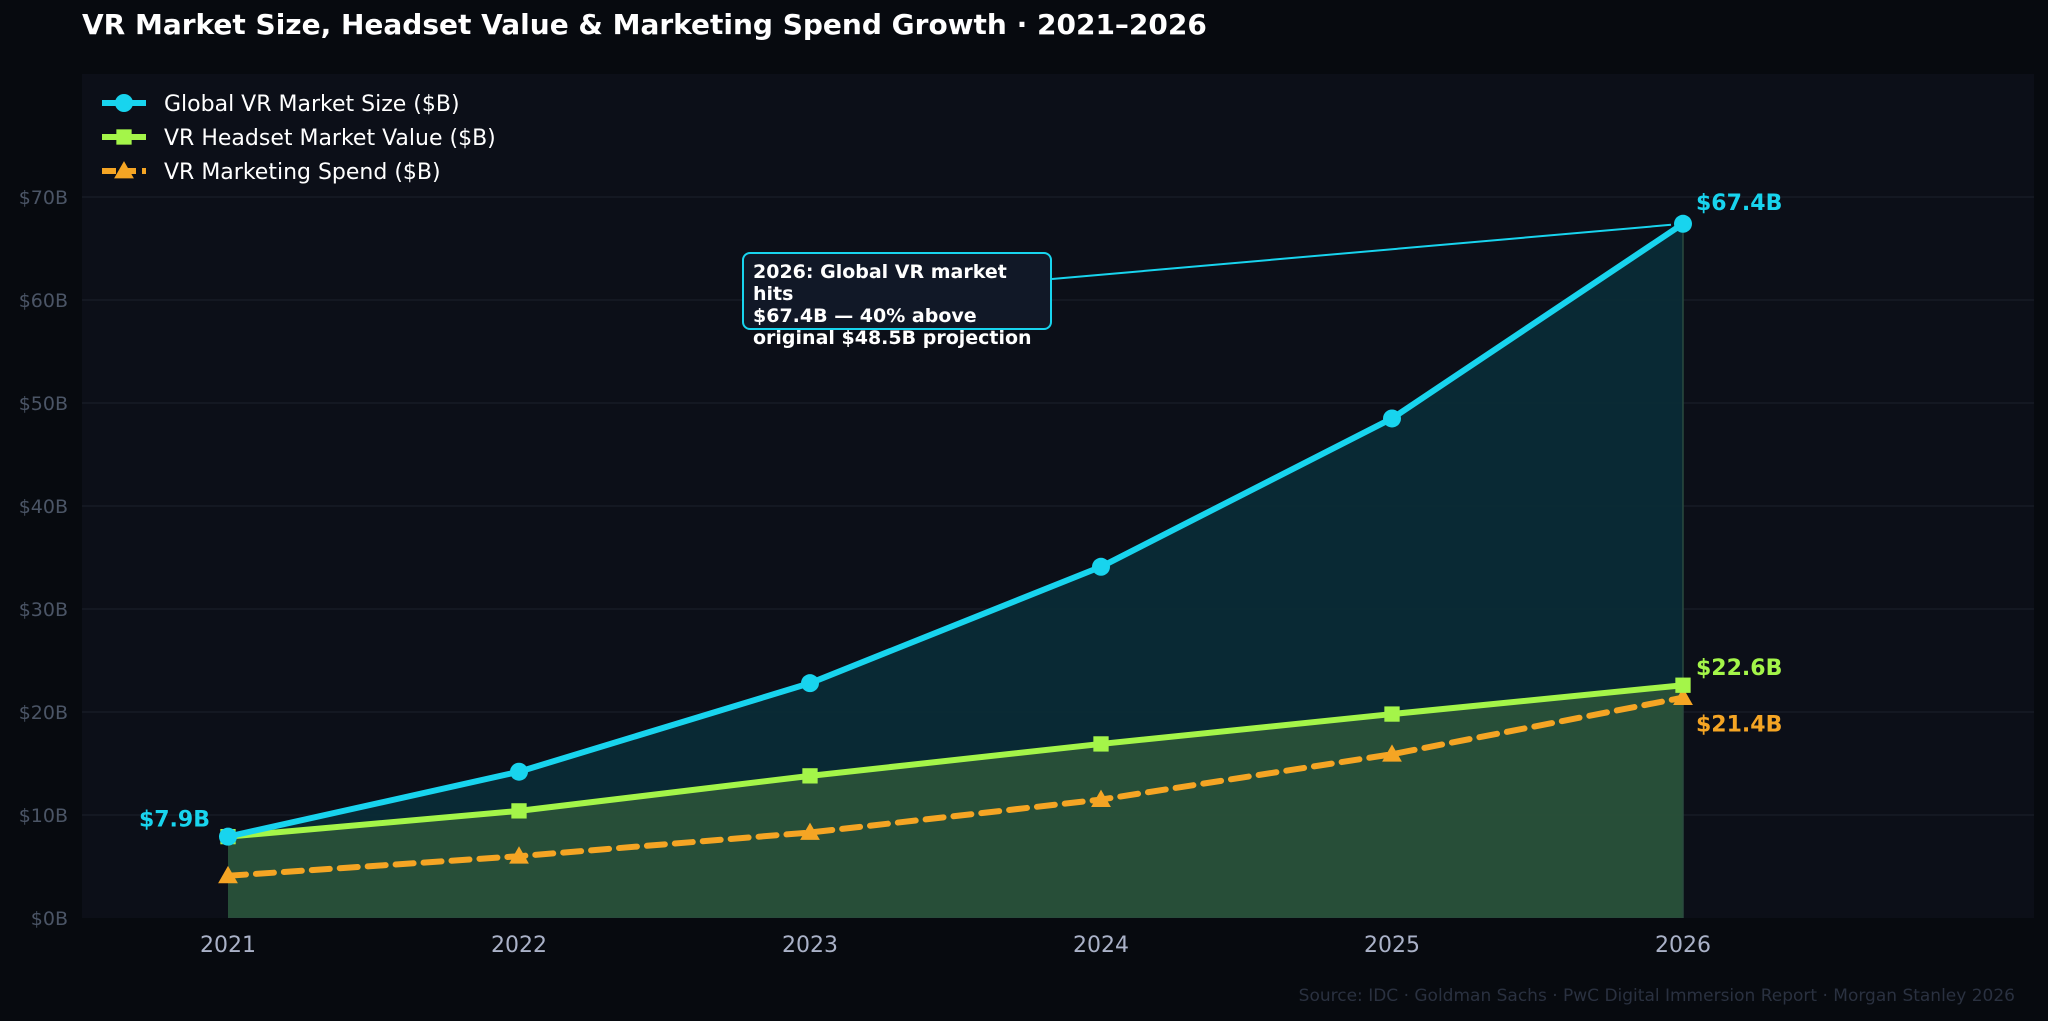  What do you see at coordinates (1101, 945) in the screenshot?
I see `x-tick-label-2024: 2024` at bounding box center [1101, 945].